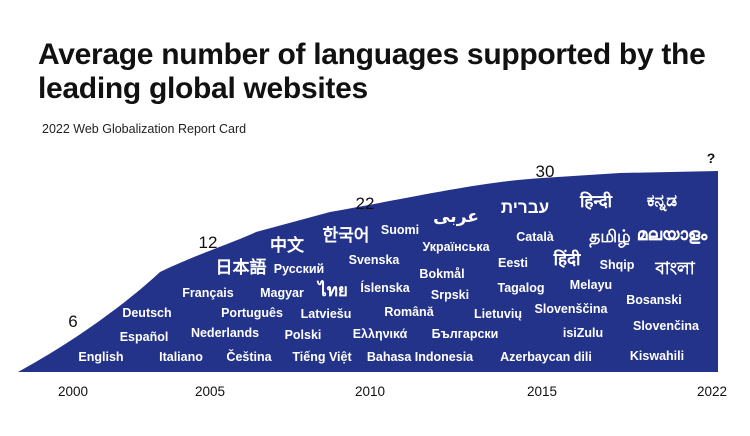 The width and height of the screenshot is (750, 436). What do you see at coordinates (322, 357) in the screenshot?
I see `language-label: Tiếng Việt` at bounding box center [322, 357].